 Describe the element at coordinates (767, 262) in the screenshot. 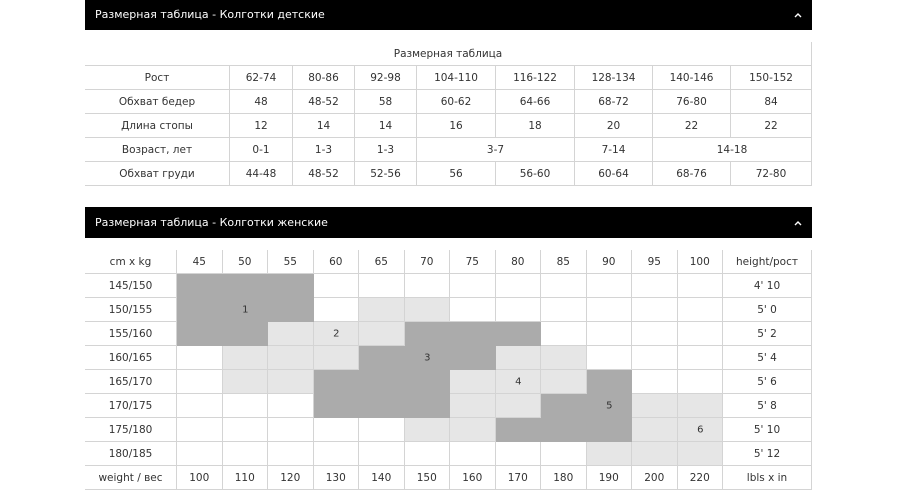

I see `column-header: height/рост` at that location.